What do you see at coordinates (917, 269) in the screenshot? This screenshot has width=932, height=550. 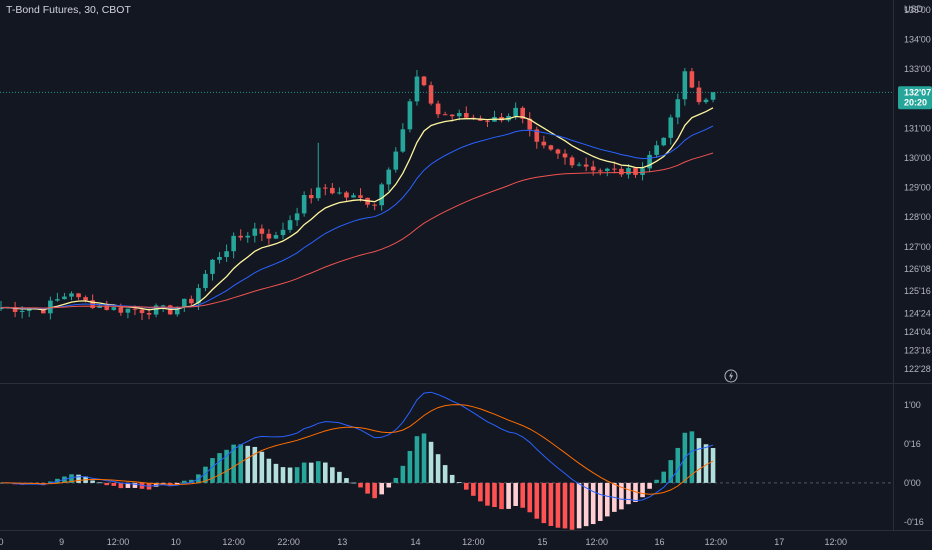 I see `price-tick-label: 126'08` at bounding box center [917, 269].